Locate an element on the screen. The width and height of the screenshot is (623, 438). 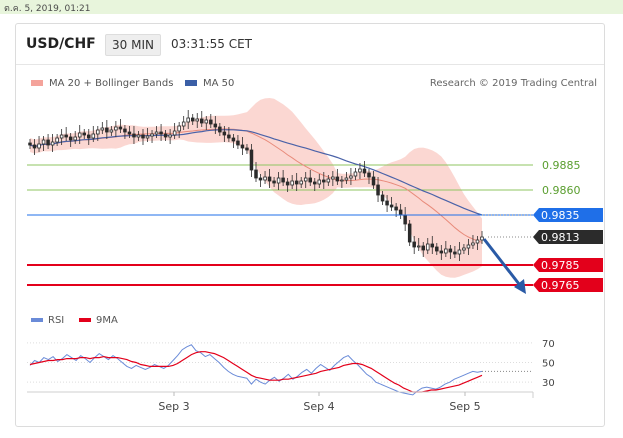
last-price-tag is located at coordinates (568, 237).